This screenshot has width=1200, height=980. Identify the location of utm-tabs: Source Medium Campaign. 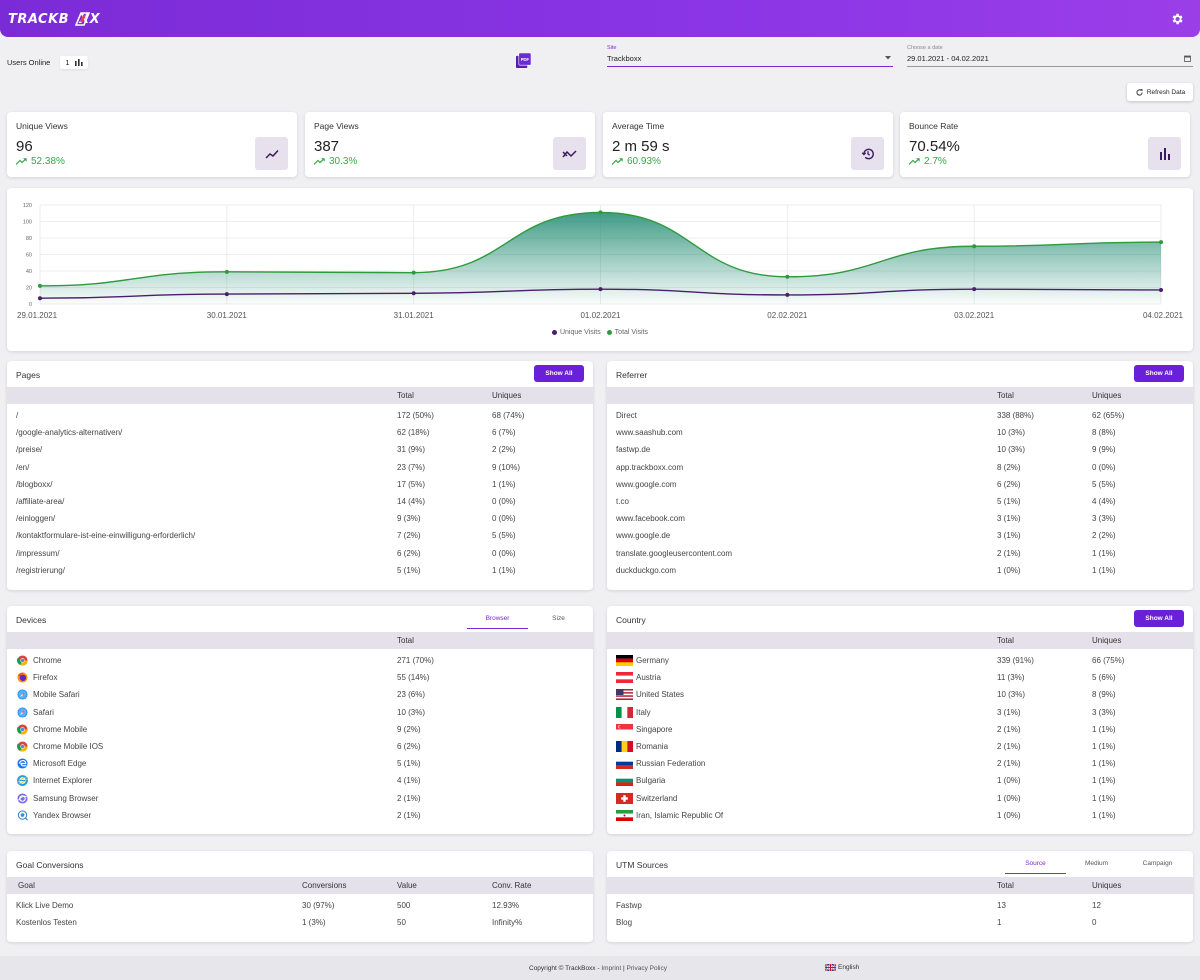
(1096, 865).